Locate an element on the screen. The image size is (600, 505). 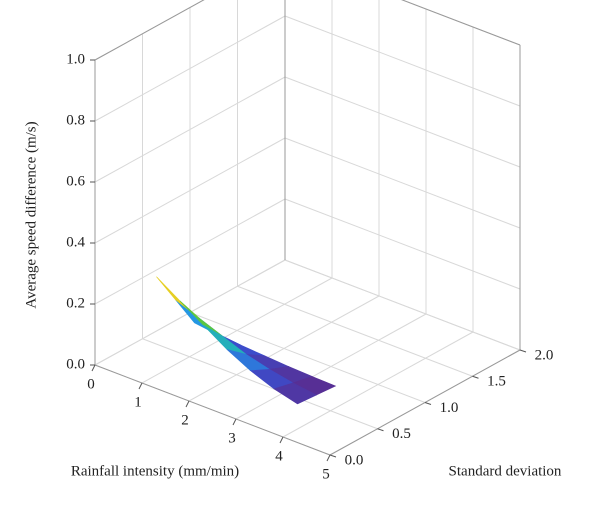
y-axis-label: Standard deviation is located at coordinates (505, 471).